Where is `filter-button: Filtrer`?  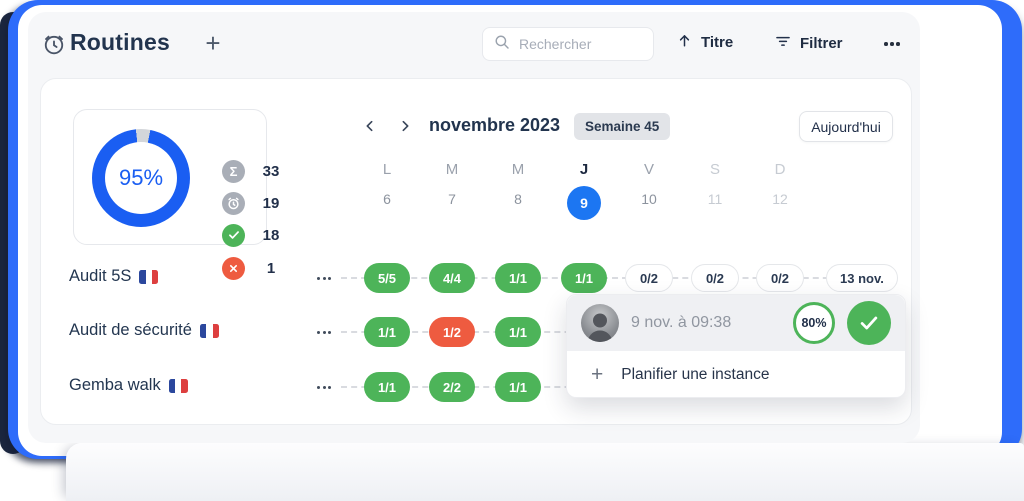
filter-button: Filtrer is located at coordinates (808, 43).